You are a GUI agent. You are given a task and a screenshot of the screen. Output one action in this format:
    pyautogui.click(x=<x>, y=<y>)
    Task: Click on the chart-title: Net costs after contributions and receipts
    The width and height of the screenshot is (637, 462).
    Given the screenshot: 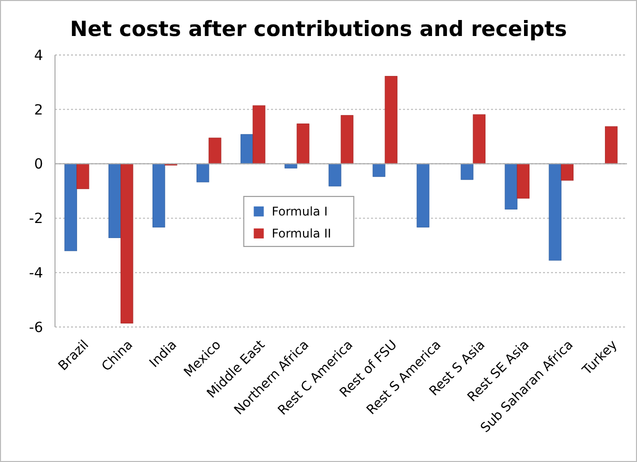 What is the action you would take?
    pyautogui.click(x=318, y=29)
    